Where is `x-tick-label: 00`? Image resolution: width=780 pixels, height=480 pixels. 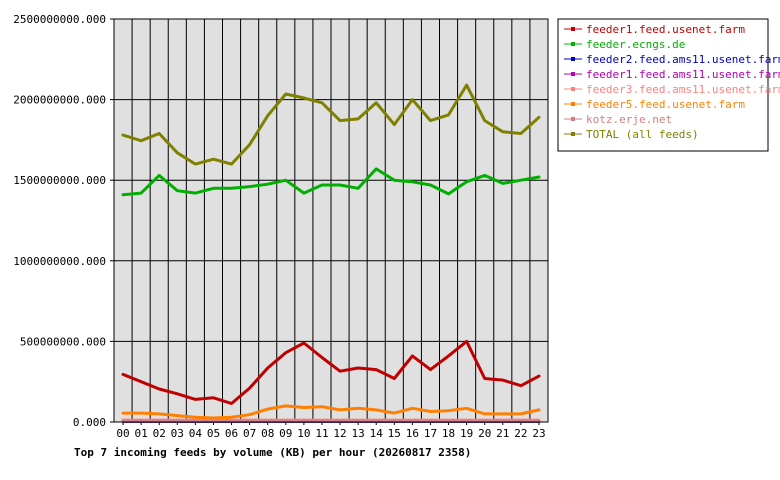
x-tick-label: 00 is located at coordinates (122, 433).